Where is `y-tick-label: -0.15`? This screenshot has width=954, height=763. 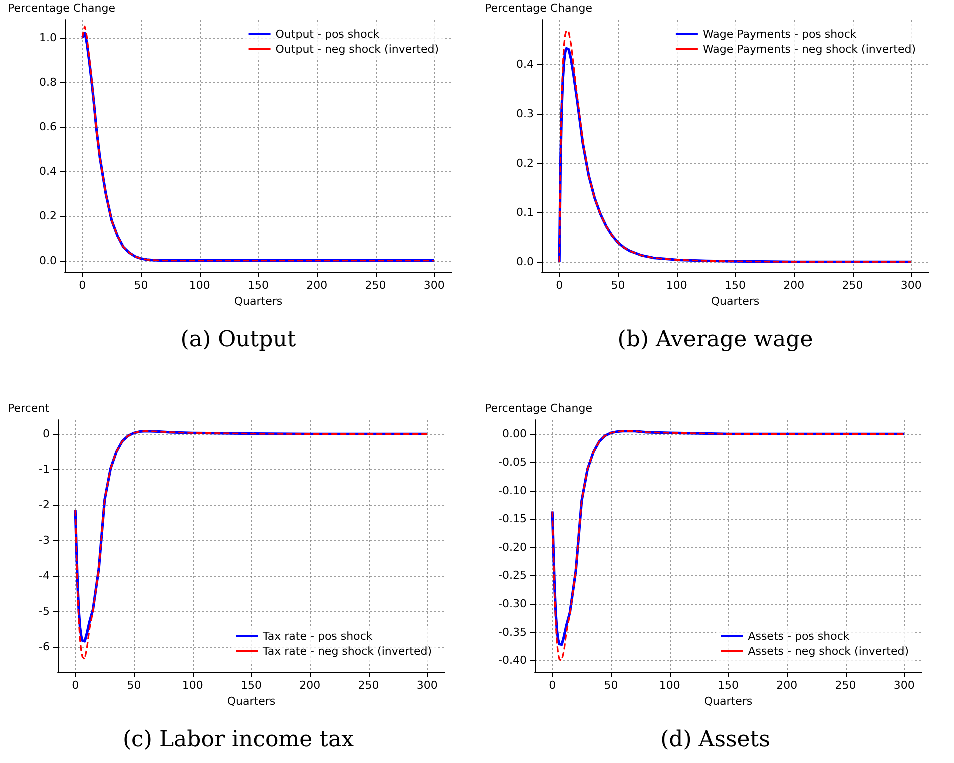
y-tick-label: -0.15 is located at coordinates (512, 519).